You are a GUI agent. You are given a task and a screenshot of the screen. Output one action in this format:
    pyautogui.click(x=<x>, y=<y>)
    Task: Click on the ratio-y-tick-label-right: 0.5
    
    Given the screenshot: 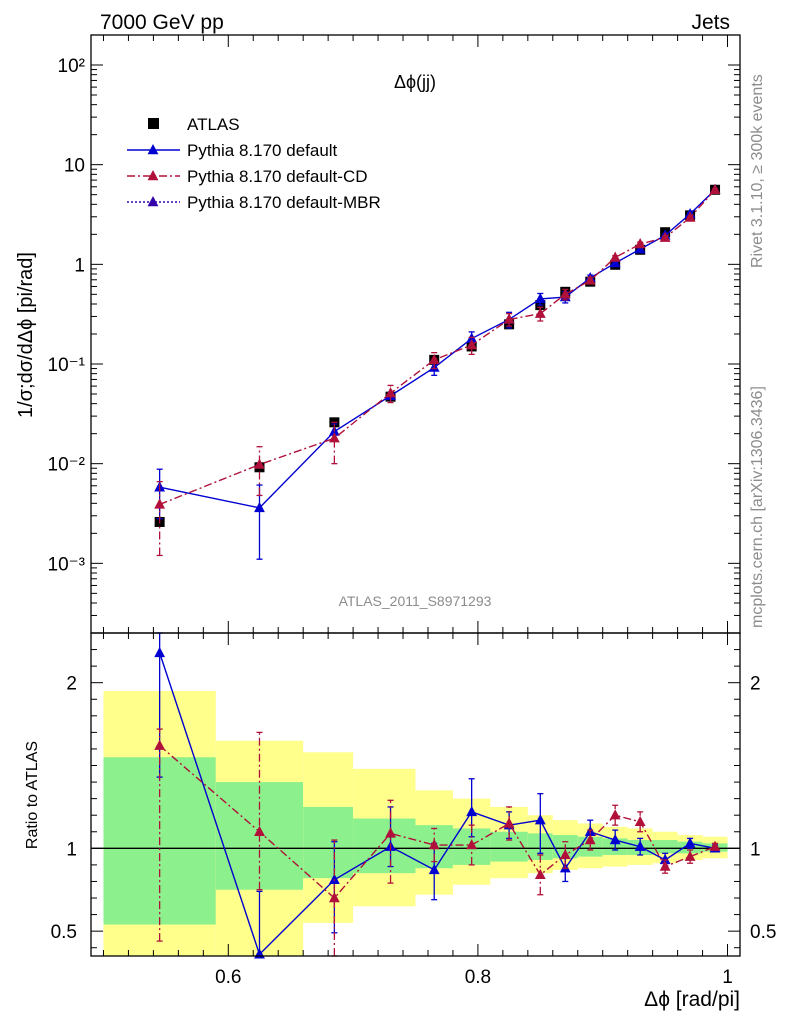 What is the action you would take?
    pyautogui.click(x=763, y=932)
    